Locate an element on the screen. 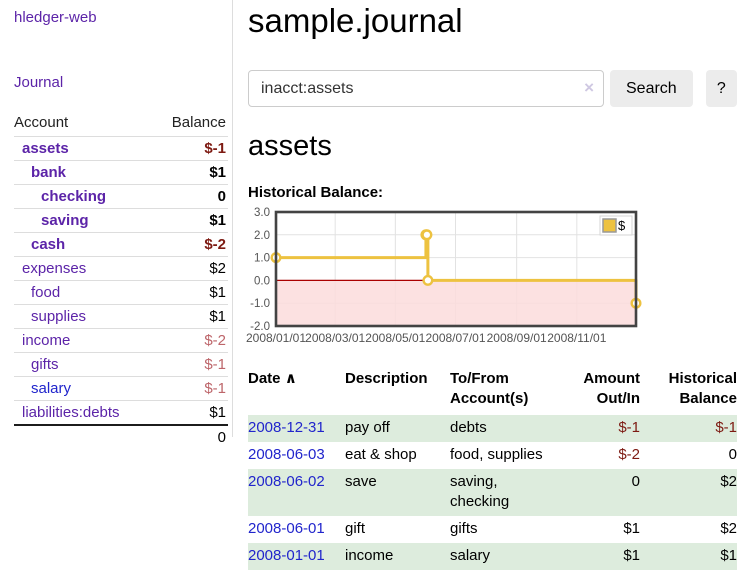 Image resolution: width=742 pixels, height=582 pixels. account-row: income $-2 is located at coordinates (121, 340).